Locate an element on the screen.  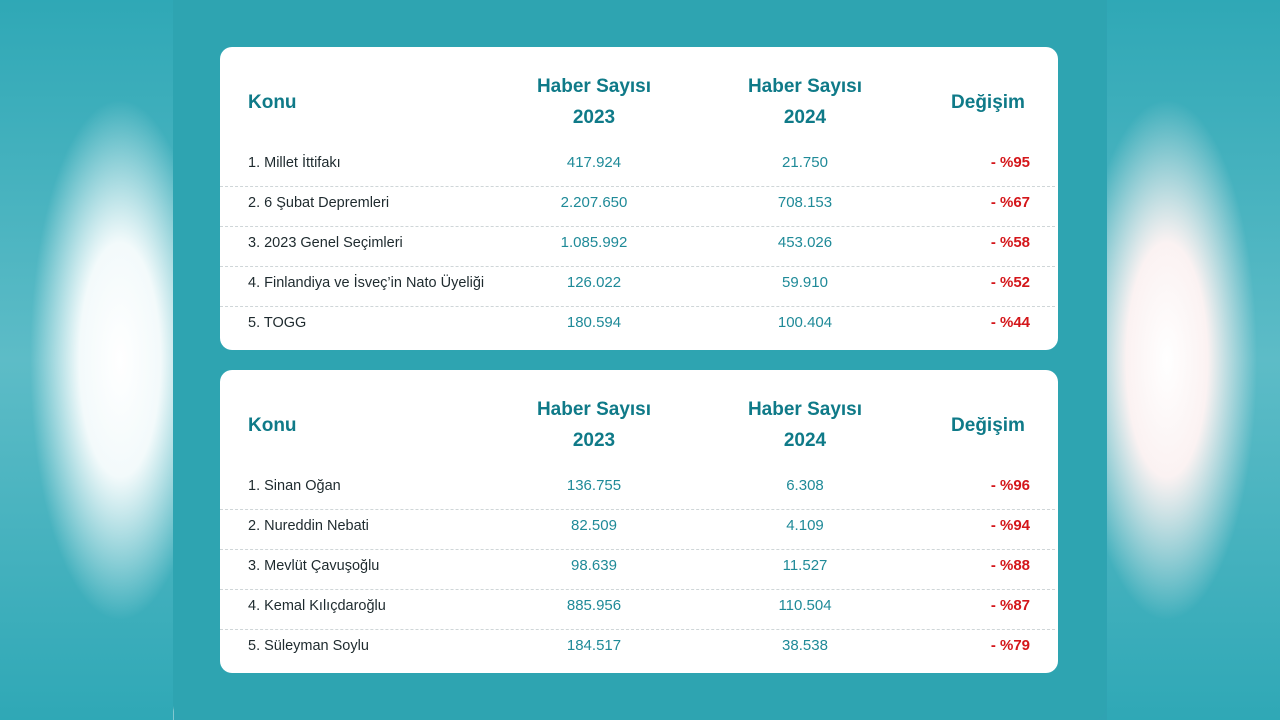
row-count-2023: 417.924 is located at coordinates (594, 162).